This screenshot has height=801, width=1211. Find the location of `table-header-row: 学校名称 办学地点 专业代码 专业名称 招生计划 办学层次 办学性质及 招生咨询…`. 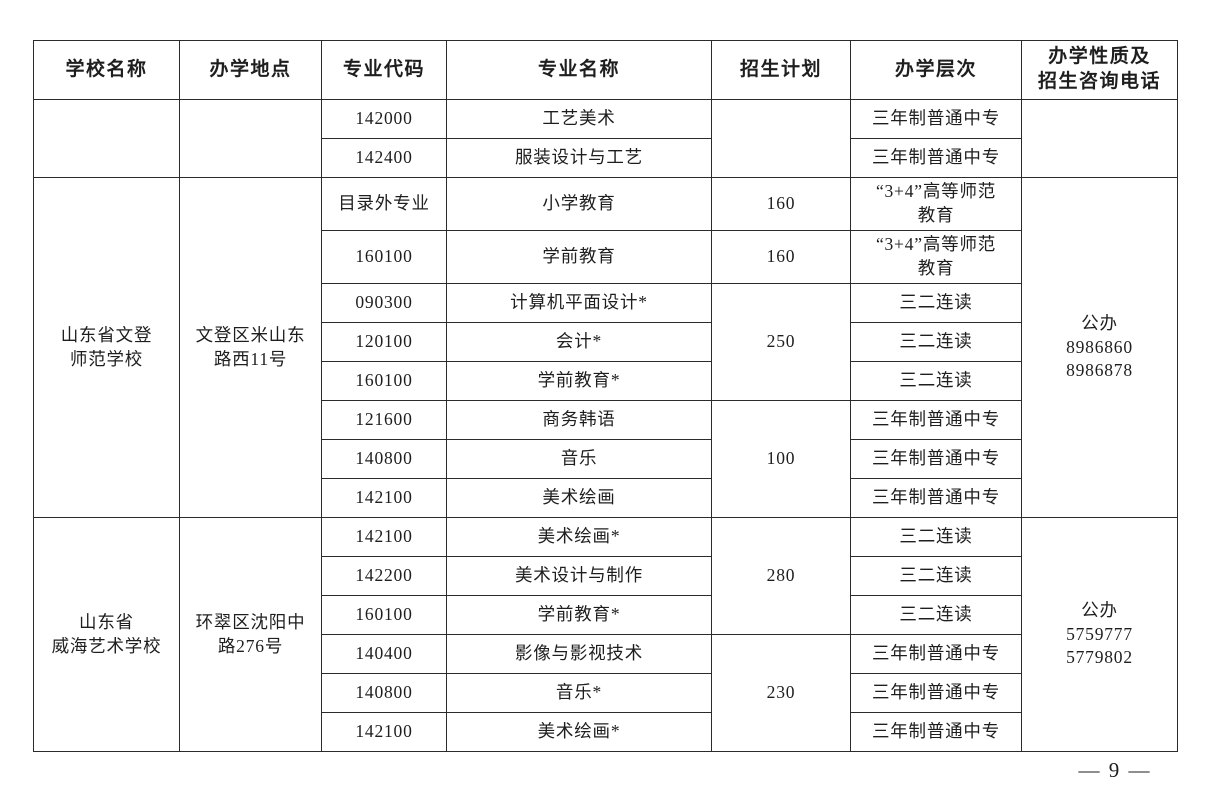

table-header-row: 学校名称 办学地点 专业代码 专业名称 招生计划 办学层次 办学性质及 招生咨询… is located at coordinates (605, 70).